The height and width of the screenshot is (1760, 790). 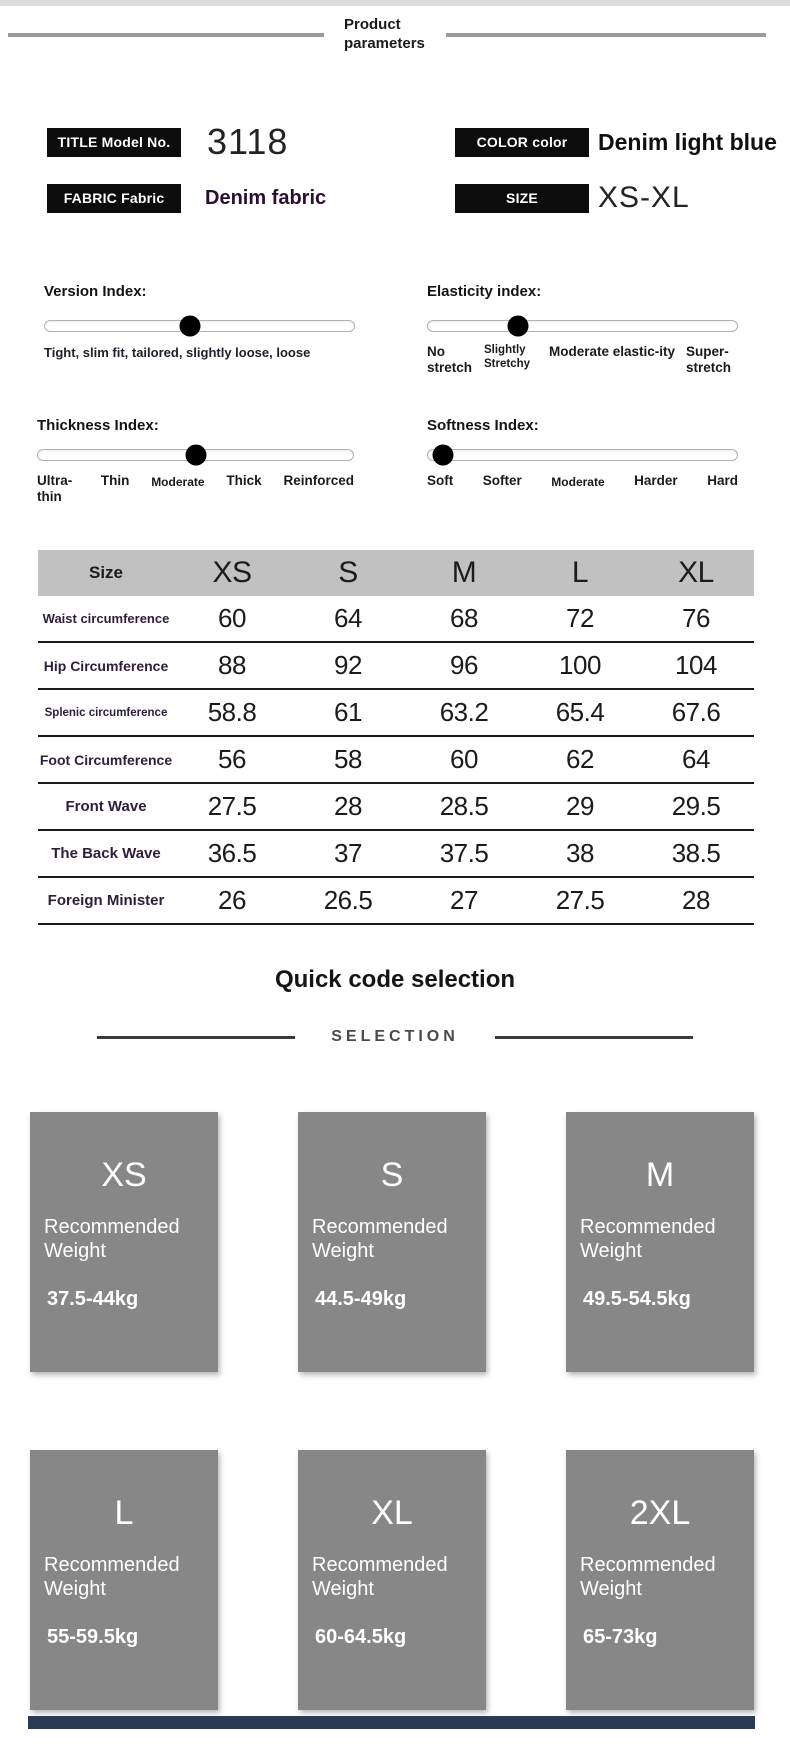 I want to click on header-line-left, so click(x=166, y=34).